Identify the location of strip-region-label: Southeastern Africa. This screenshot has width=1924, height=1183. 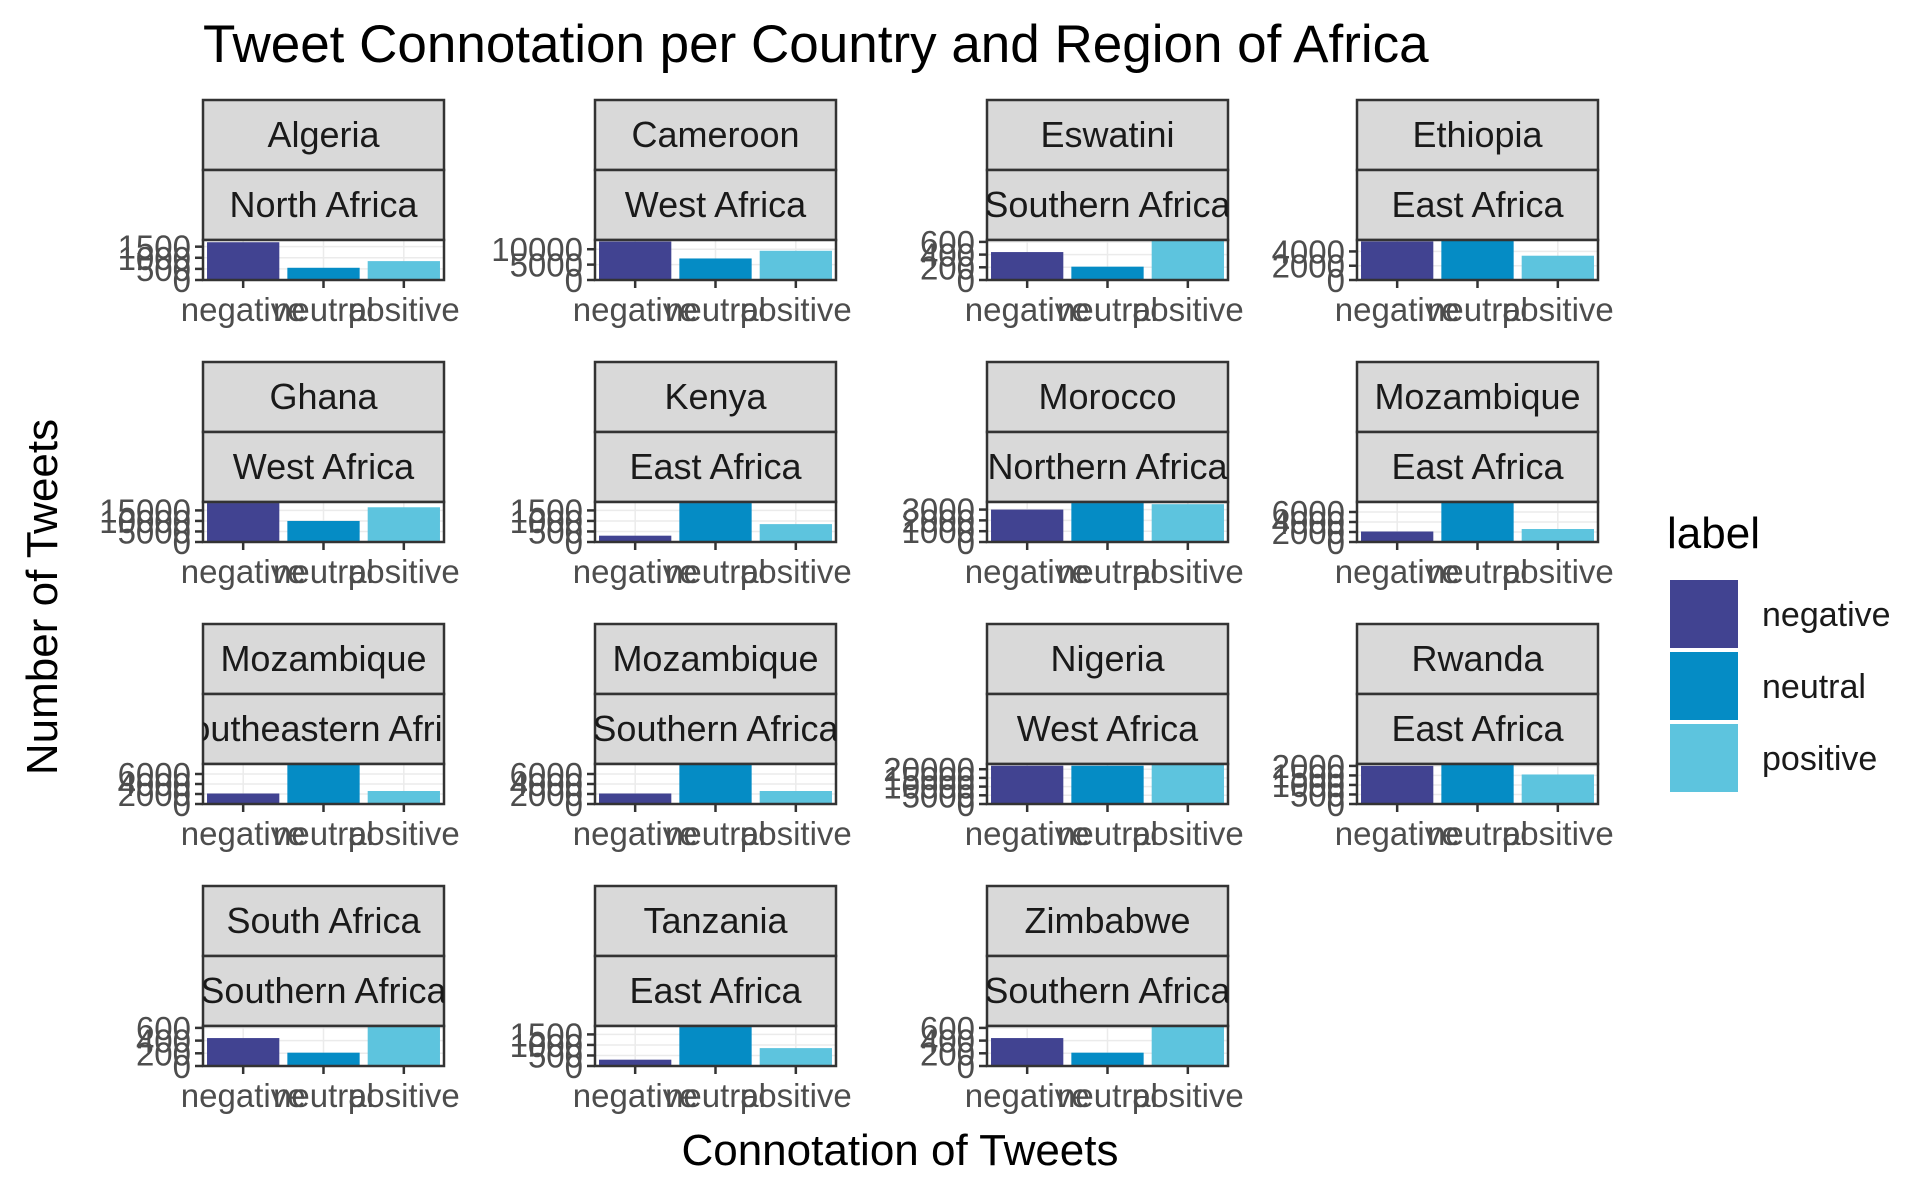
(323, 728).